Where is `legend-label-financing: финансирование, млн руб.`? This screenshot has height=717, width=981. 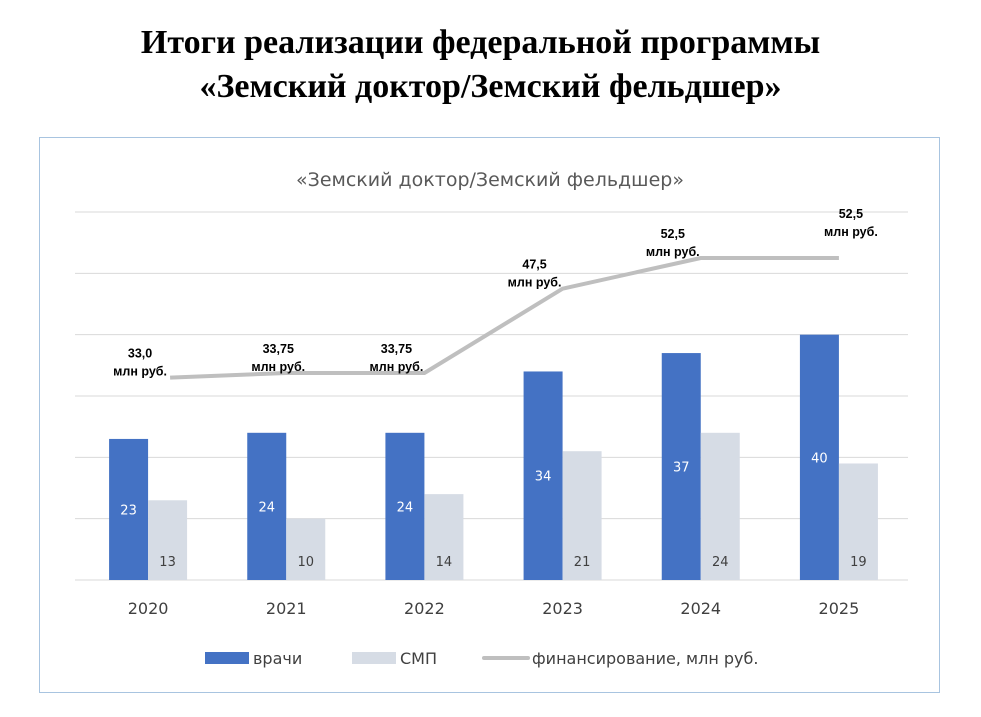 legend-label-financing: финансирование, млн руб. is located at coordinates (645, 658).